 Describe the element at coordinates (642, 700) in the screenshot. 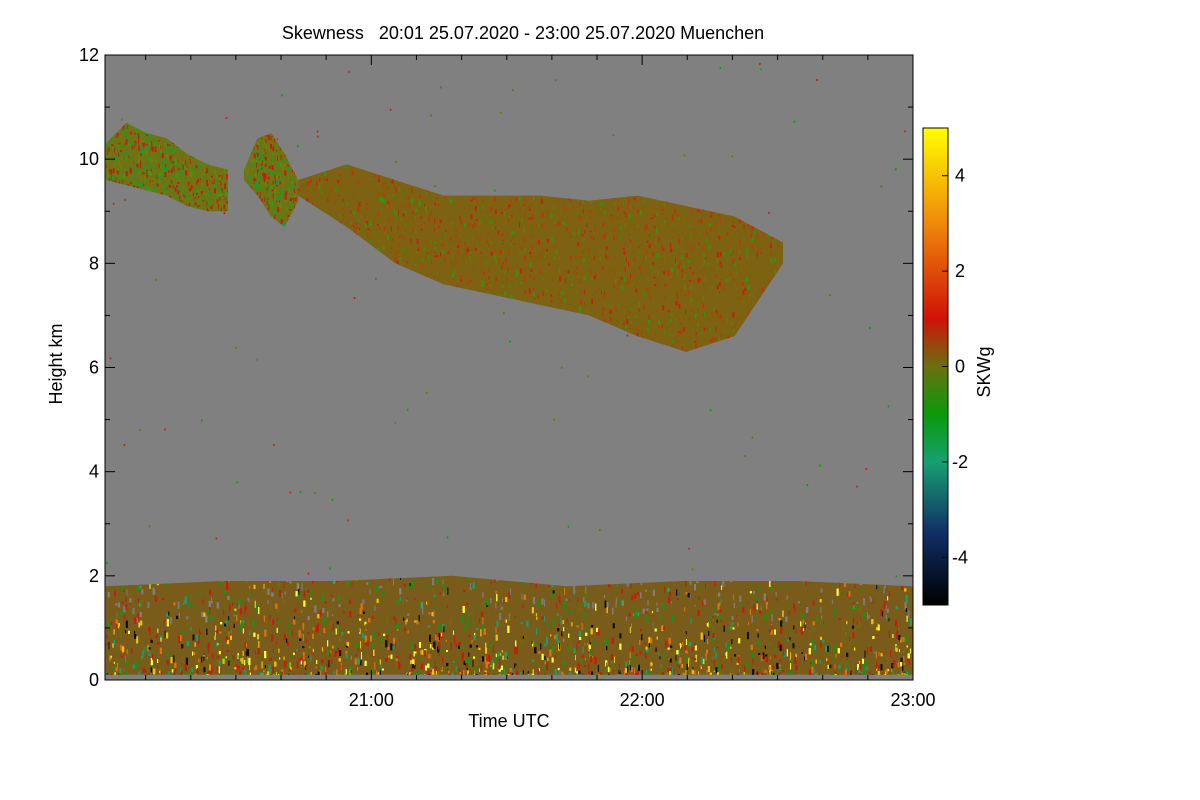

I see `x-tick-label: 22:00` at that location.